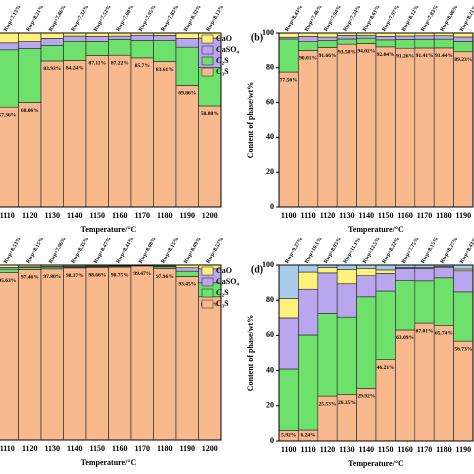 The image size is (474, 474). Describe the element at coordinates (333, 250) in the screenshot. I see `rwp-label: Rwp=8.95%` at that location.